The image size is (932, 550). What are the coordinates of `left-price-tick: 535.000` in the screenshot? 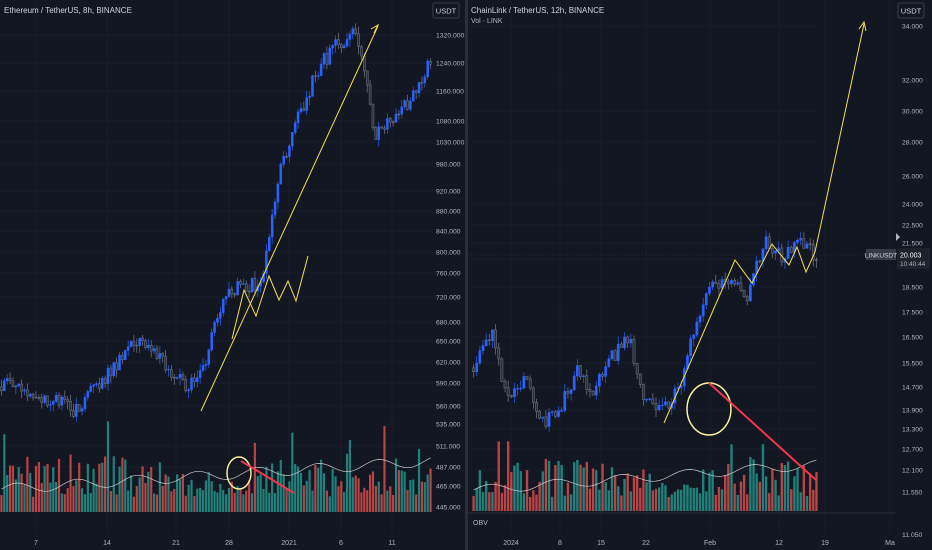 It's located at (448, 425).